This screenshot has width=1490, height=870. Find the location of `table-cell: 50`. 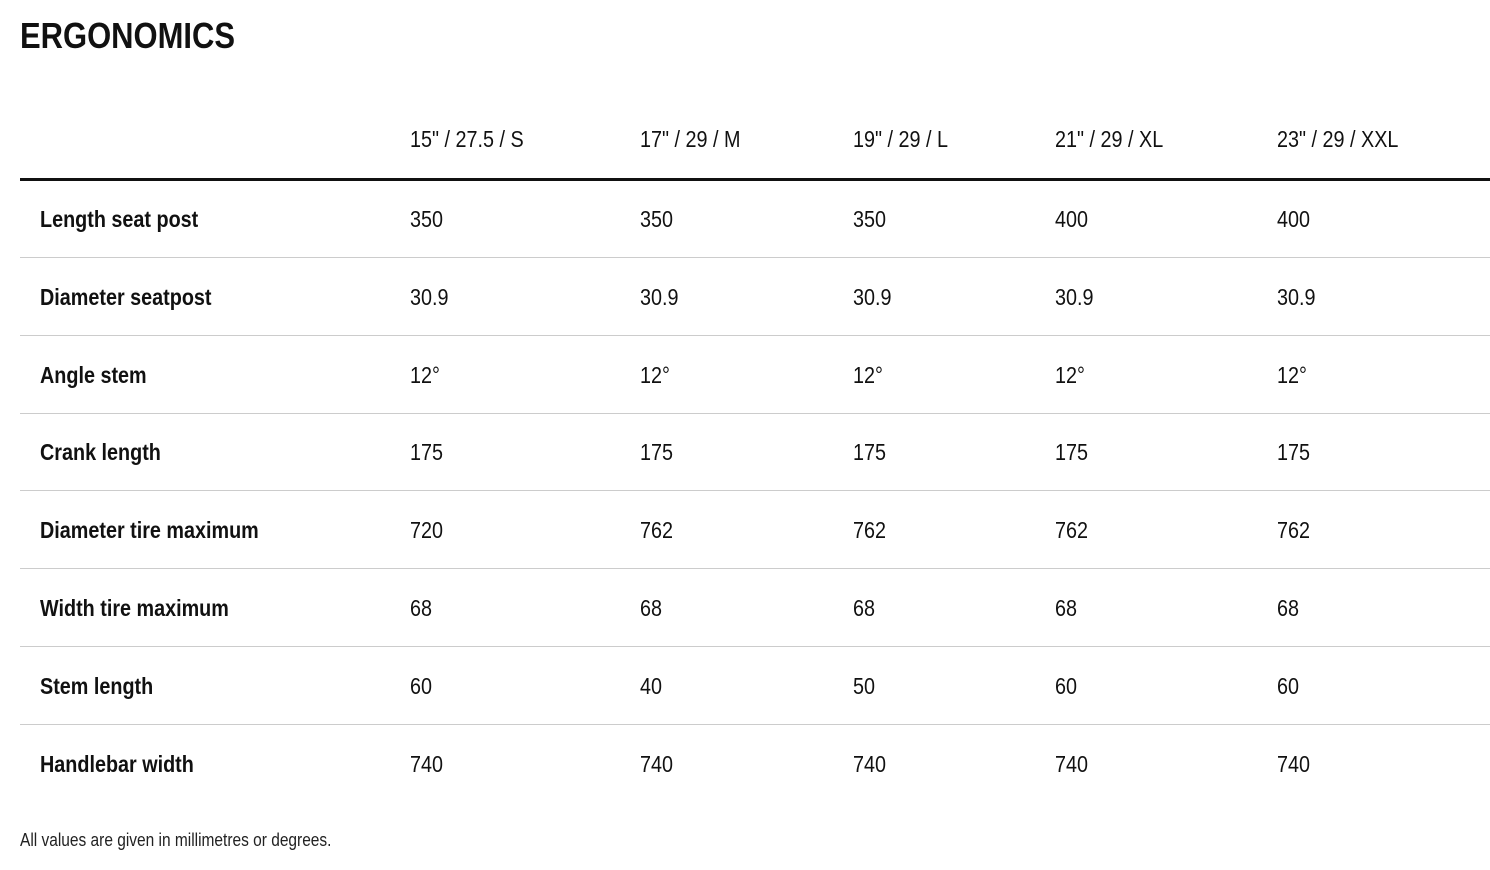

table-cell: 50 is located at coordinates (864, 685).